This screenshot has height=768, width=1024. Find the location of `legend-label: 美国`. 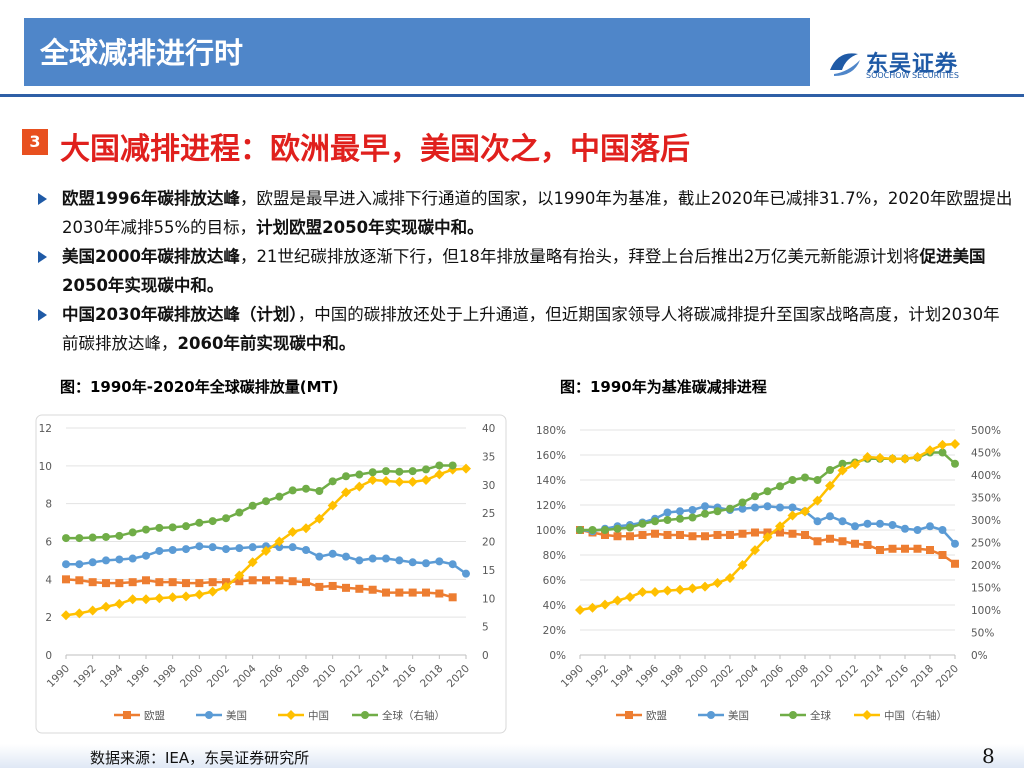

legend-label: 美国 is located at coordinates (236, 715).